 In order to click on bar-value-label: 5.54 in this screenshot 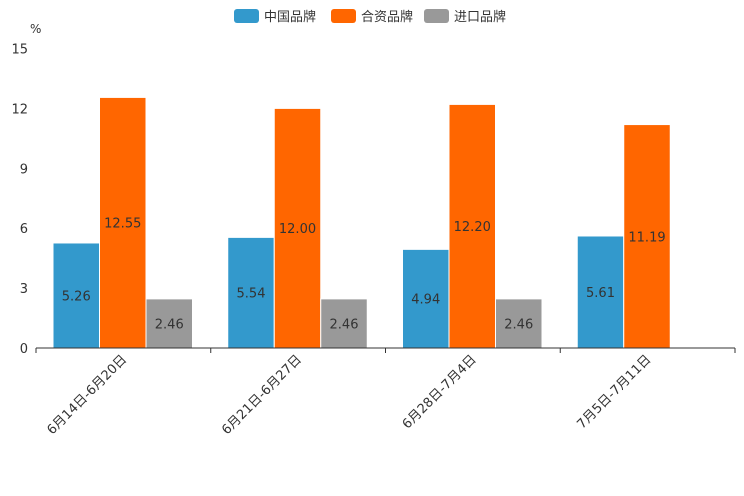, I will do `click(251, 294)`.